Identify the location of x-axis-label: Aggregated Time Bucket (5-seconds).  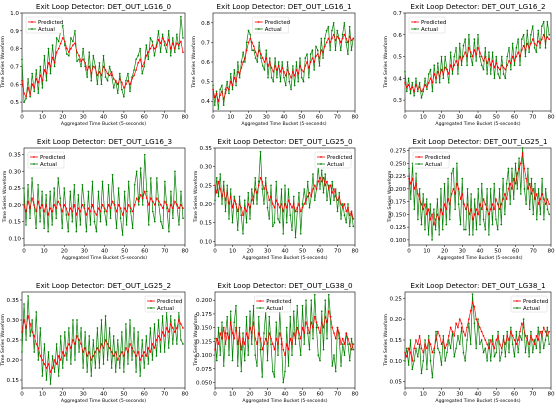
(284, 401).